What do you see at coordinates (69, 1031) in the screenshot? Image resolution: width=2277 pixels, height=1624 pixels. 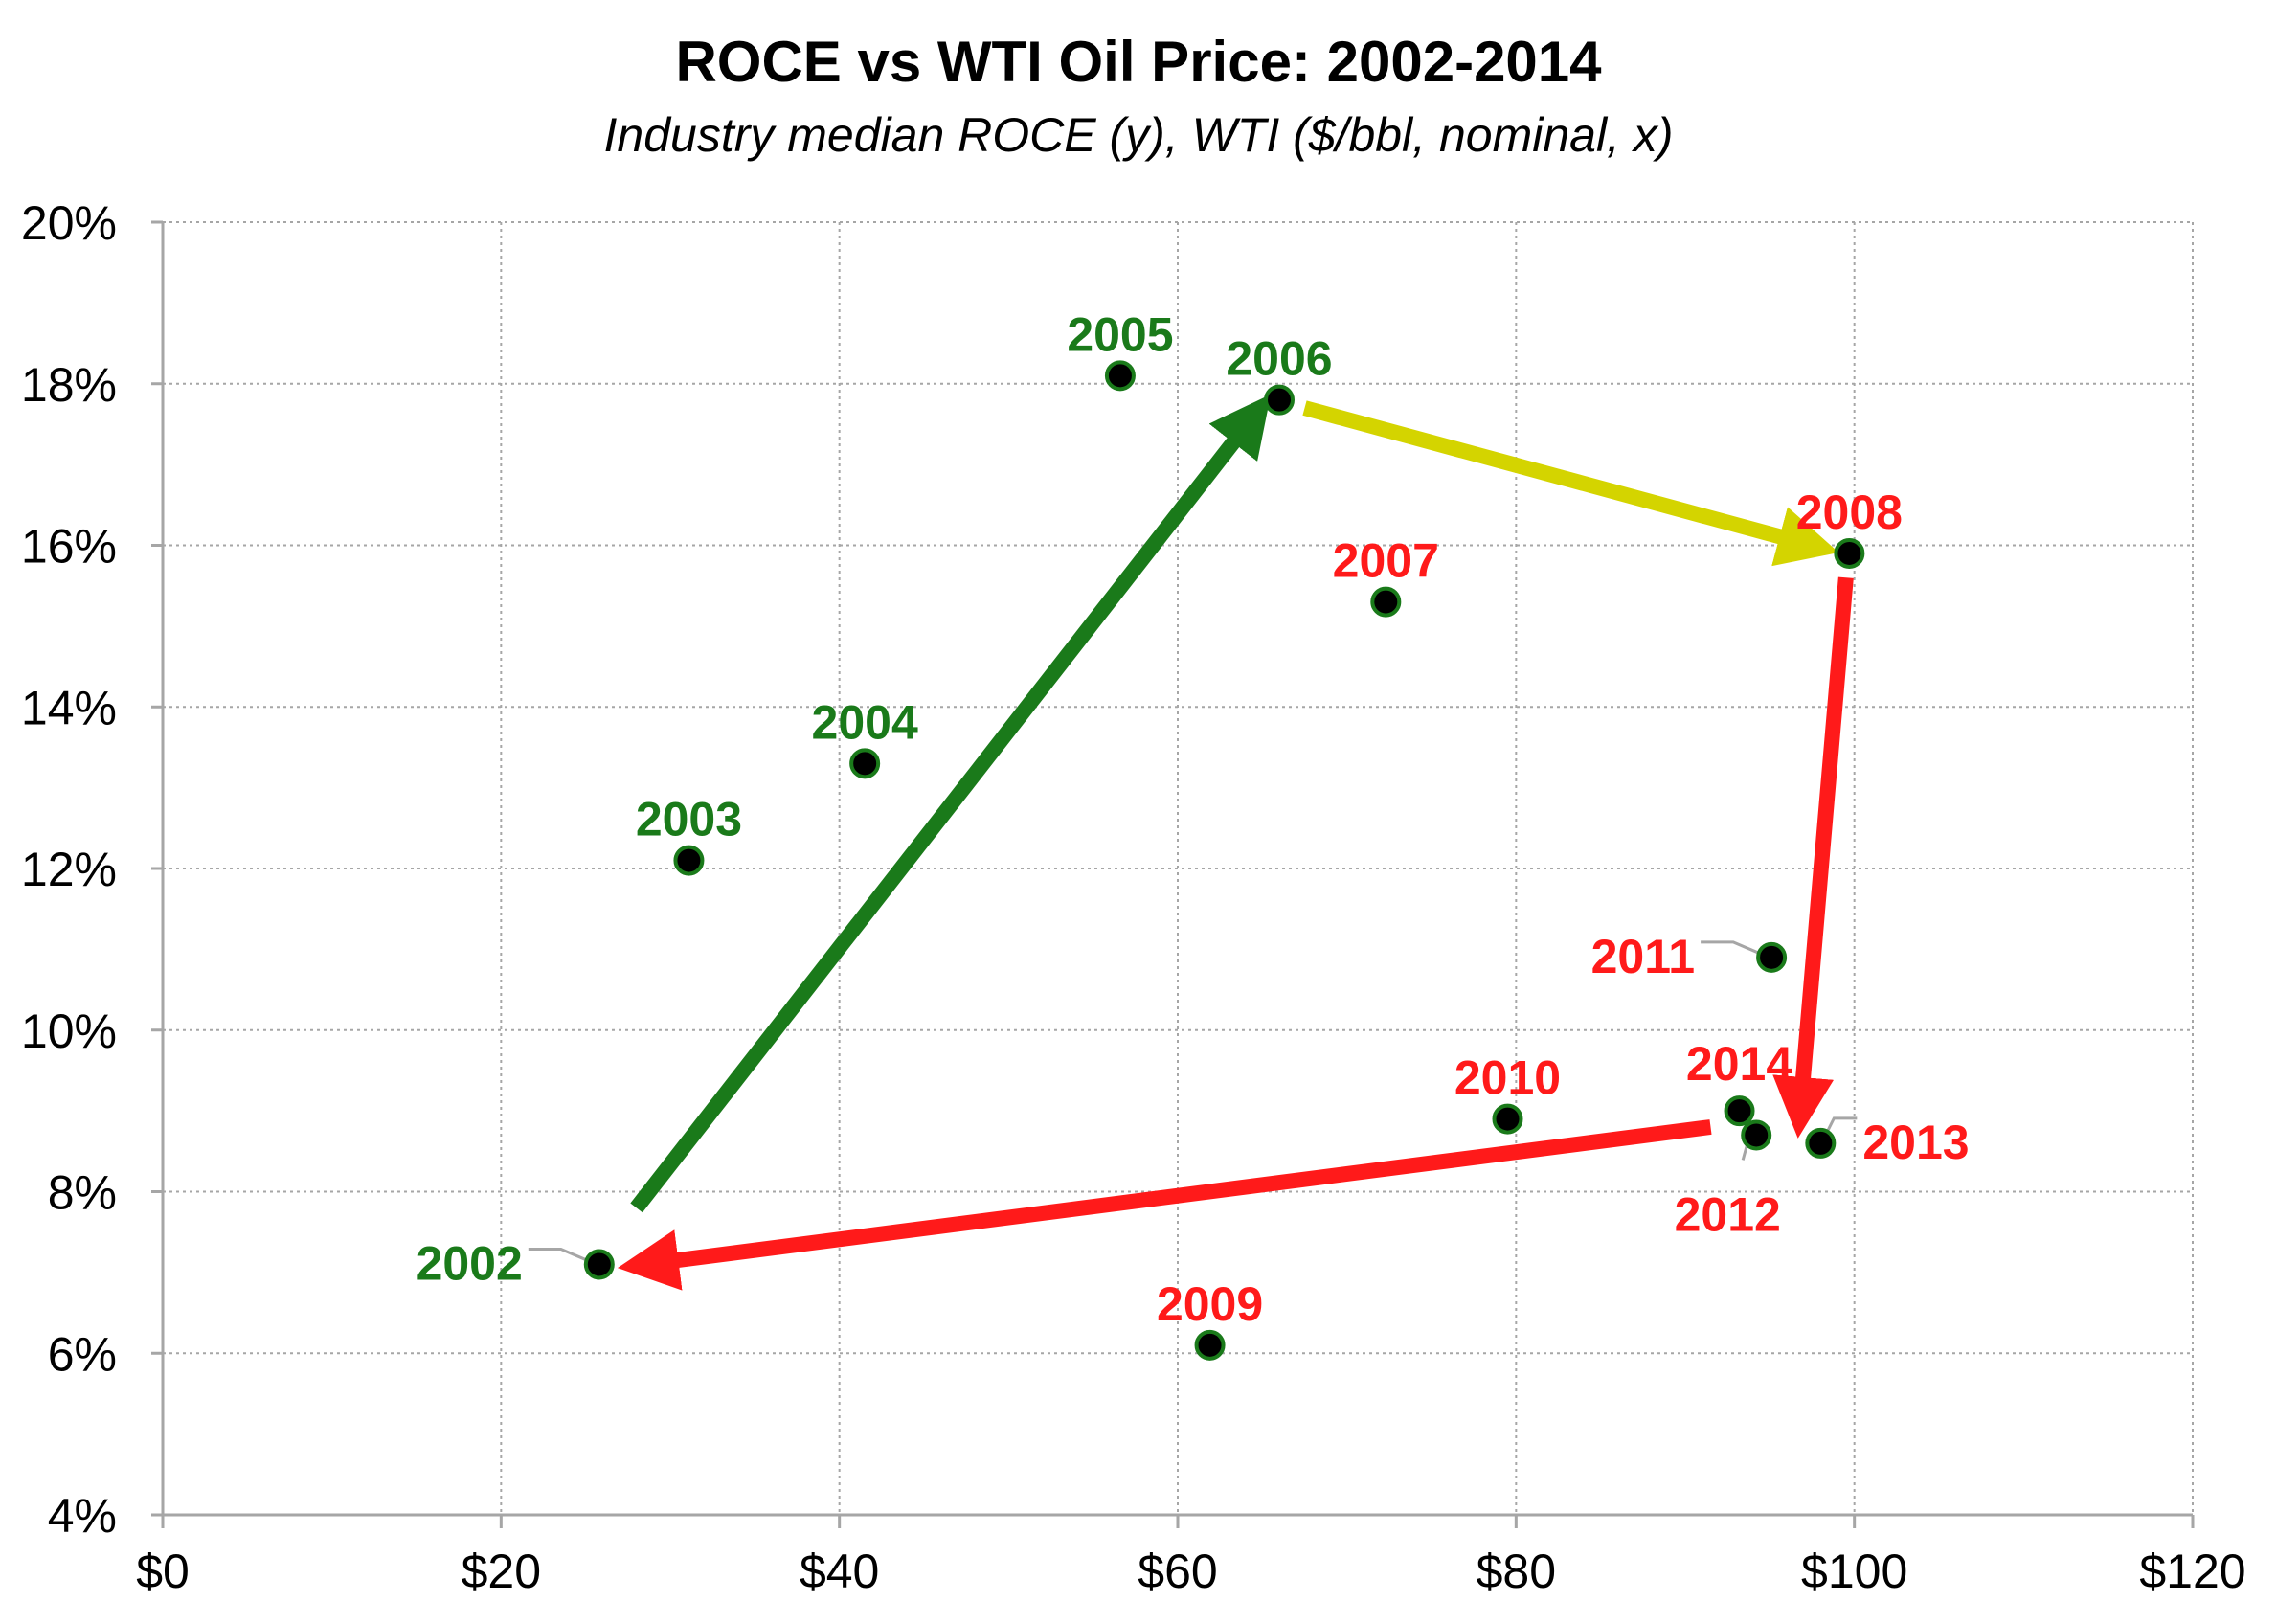 I see `y-tick-label: 10%` at bounding box center [69, 1031].